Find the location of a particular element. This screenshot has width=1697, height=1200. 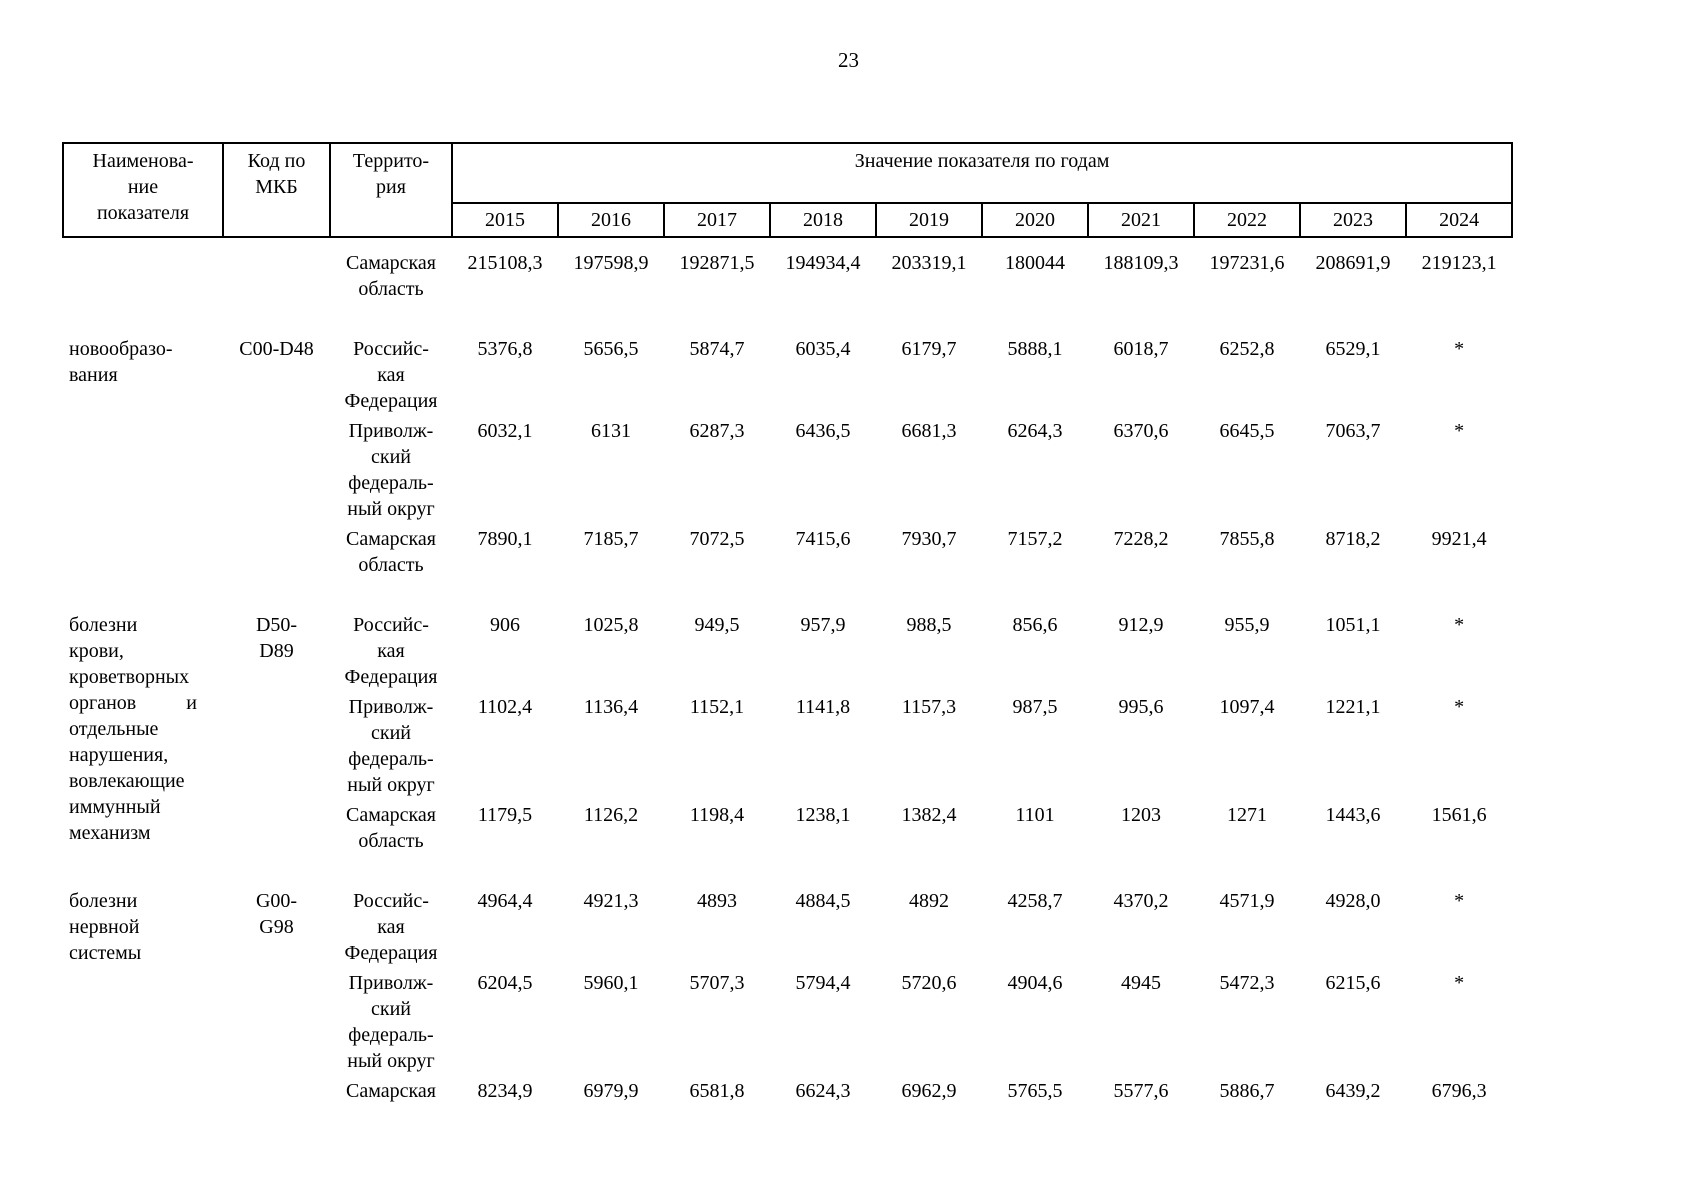

value-cell: 1102,4 is located at coordinates (505, 707).